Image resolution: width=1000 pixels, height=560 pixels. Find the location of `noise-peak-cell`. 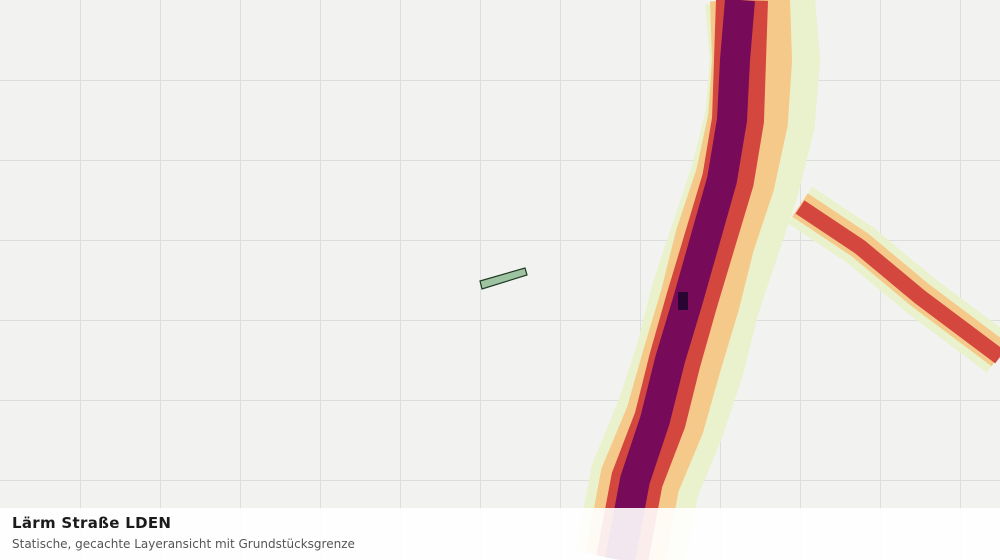

noise-peak-cell is located at coordinates (683, 301).